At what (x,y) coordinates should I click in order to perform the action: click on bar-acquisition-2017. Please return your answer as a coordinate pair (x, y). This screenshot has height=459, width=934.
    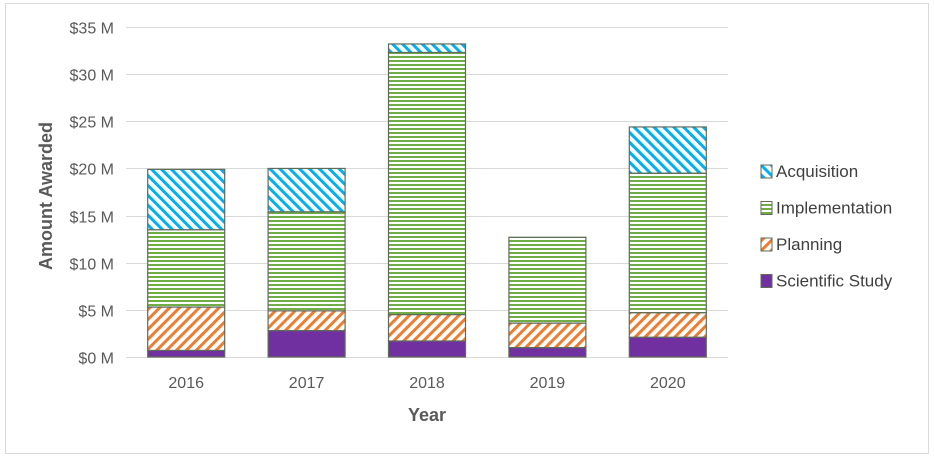
    Looking at the image, I should click on (306, 190).